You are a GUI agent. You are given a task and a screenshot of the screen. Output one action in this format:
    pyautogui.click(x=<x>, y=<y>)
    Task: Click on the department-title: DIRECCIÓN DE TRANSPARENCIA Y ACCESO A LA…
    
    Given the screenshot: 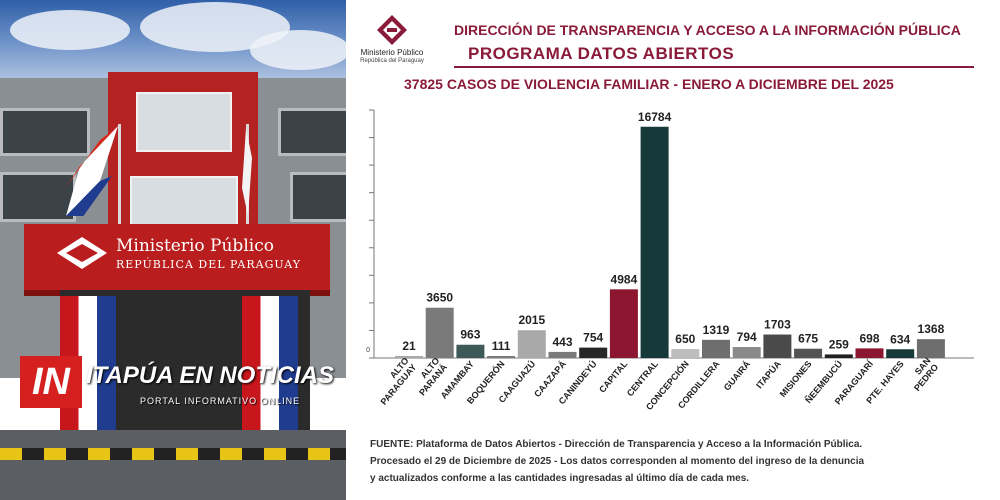 What is the action you would take?
    pyautogui.click(x=707, y=30)
    